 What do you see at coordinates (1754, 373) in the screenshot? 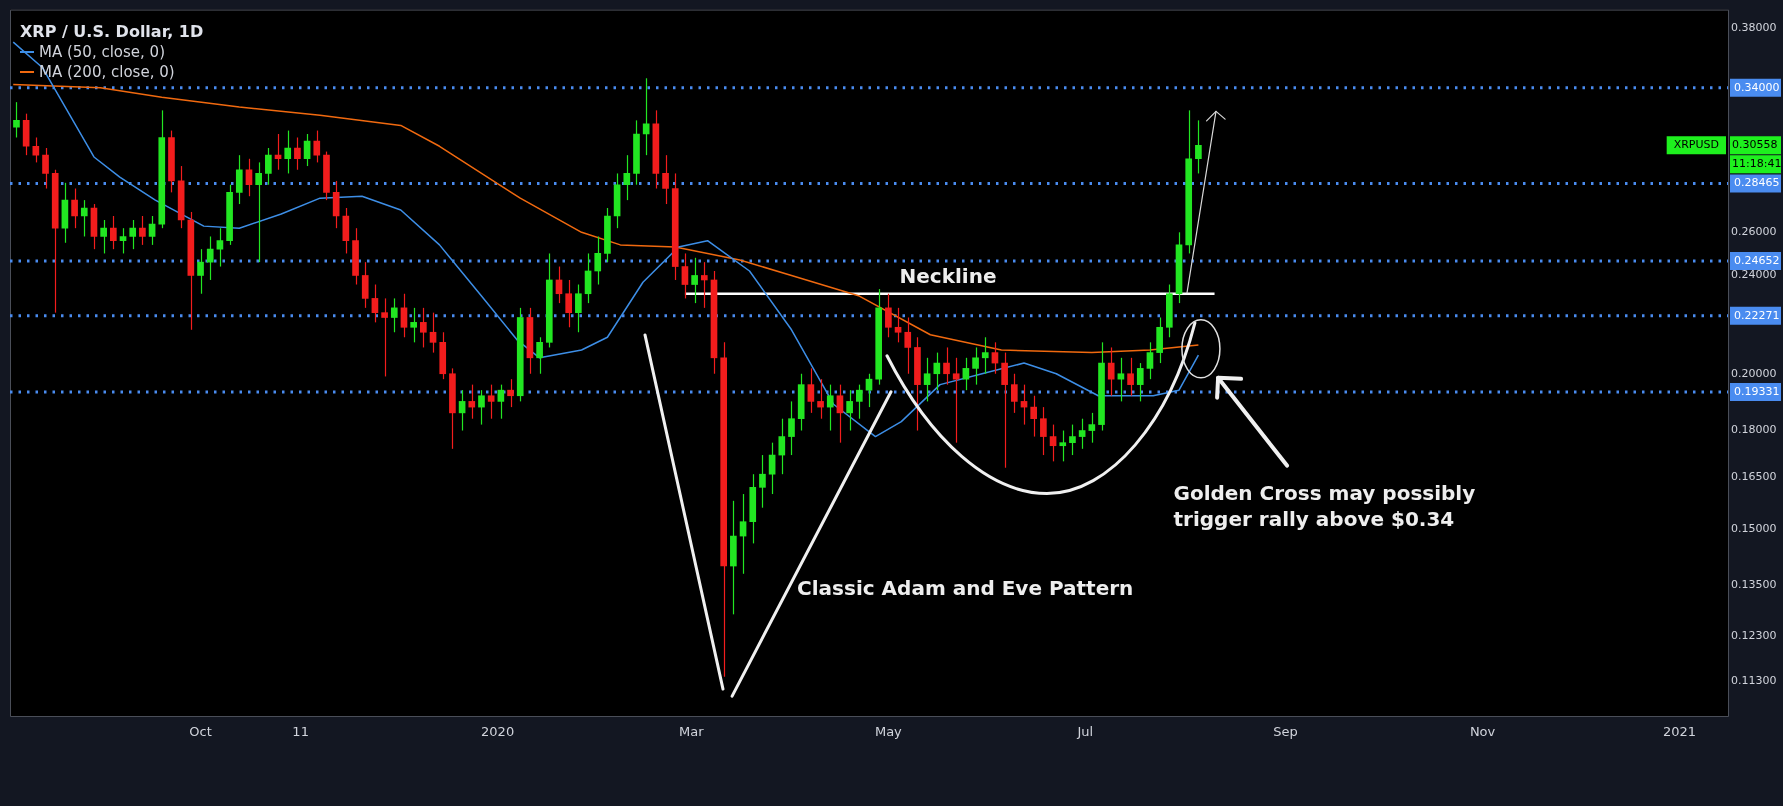
I see `y-tick-label: 0.20000` at bounding box center [1754, 373].